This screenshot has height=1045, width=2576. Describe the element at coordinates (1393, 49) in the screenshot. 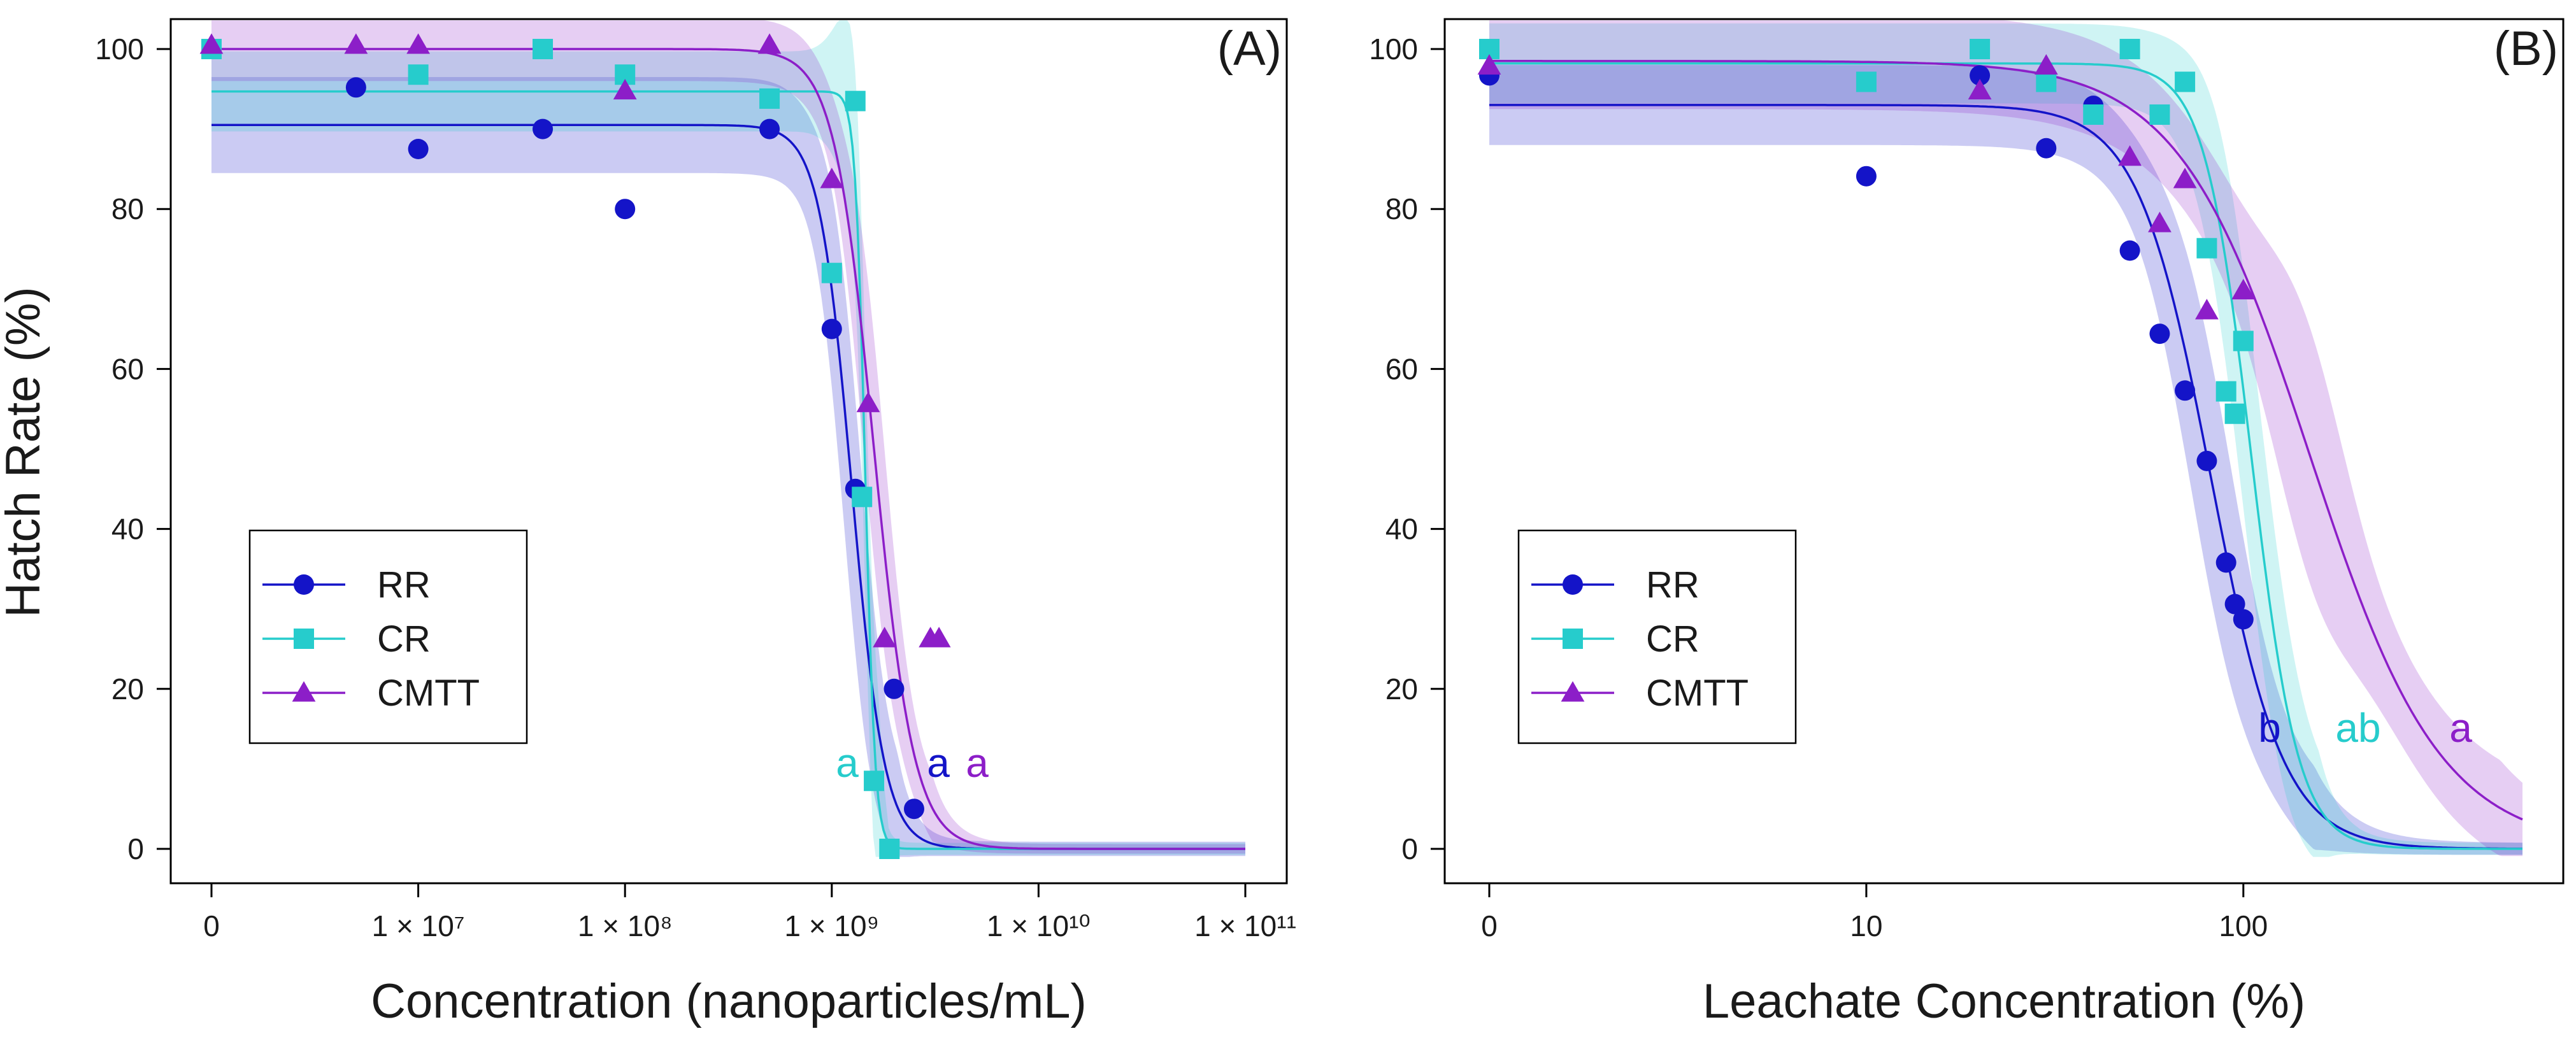

I see `y-tick-label: 100` at that location.